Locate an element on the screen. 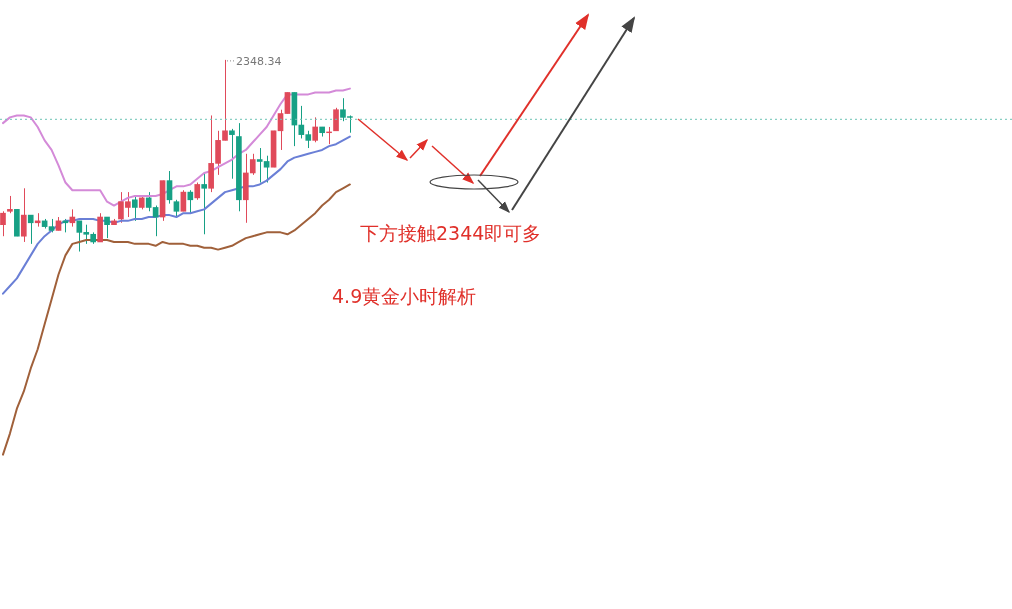 This screenshot has width=1012, height=609. text: 4.9黄金小时解析 is located at coordinates (404, 296).